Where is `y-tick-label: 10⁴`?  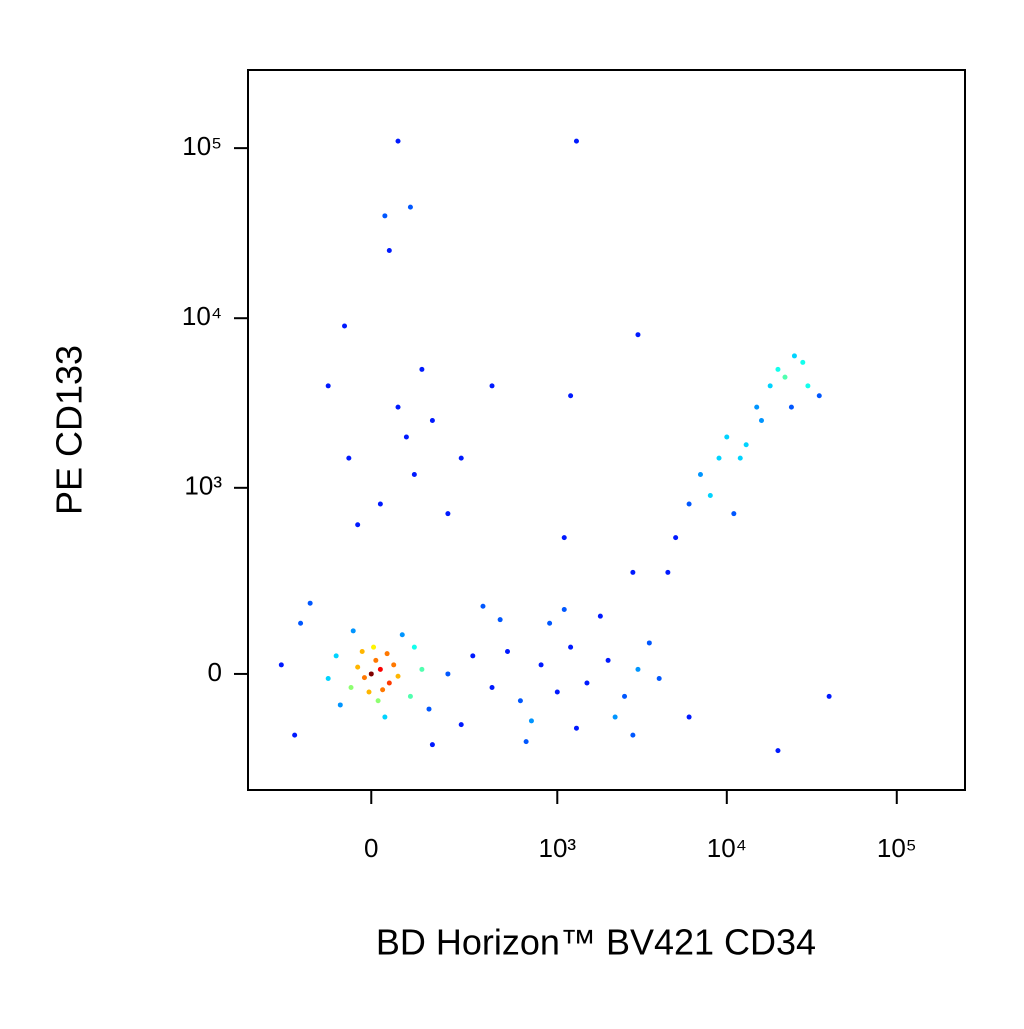 y-tick-label: 10⁴ is located at coordinates (202, 316).